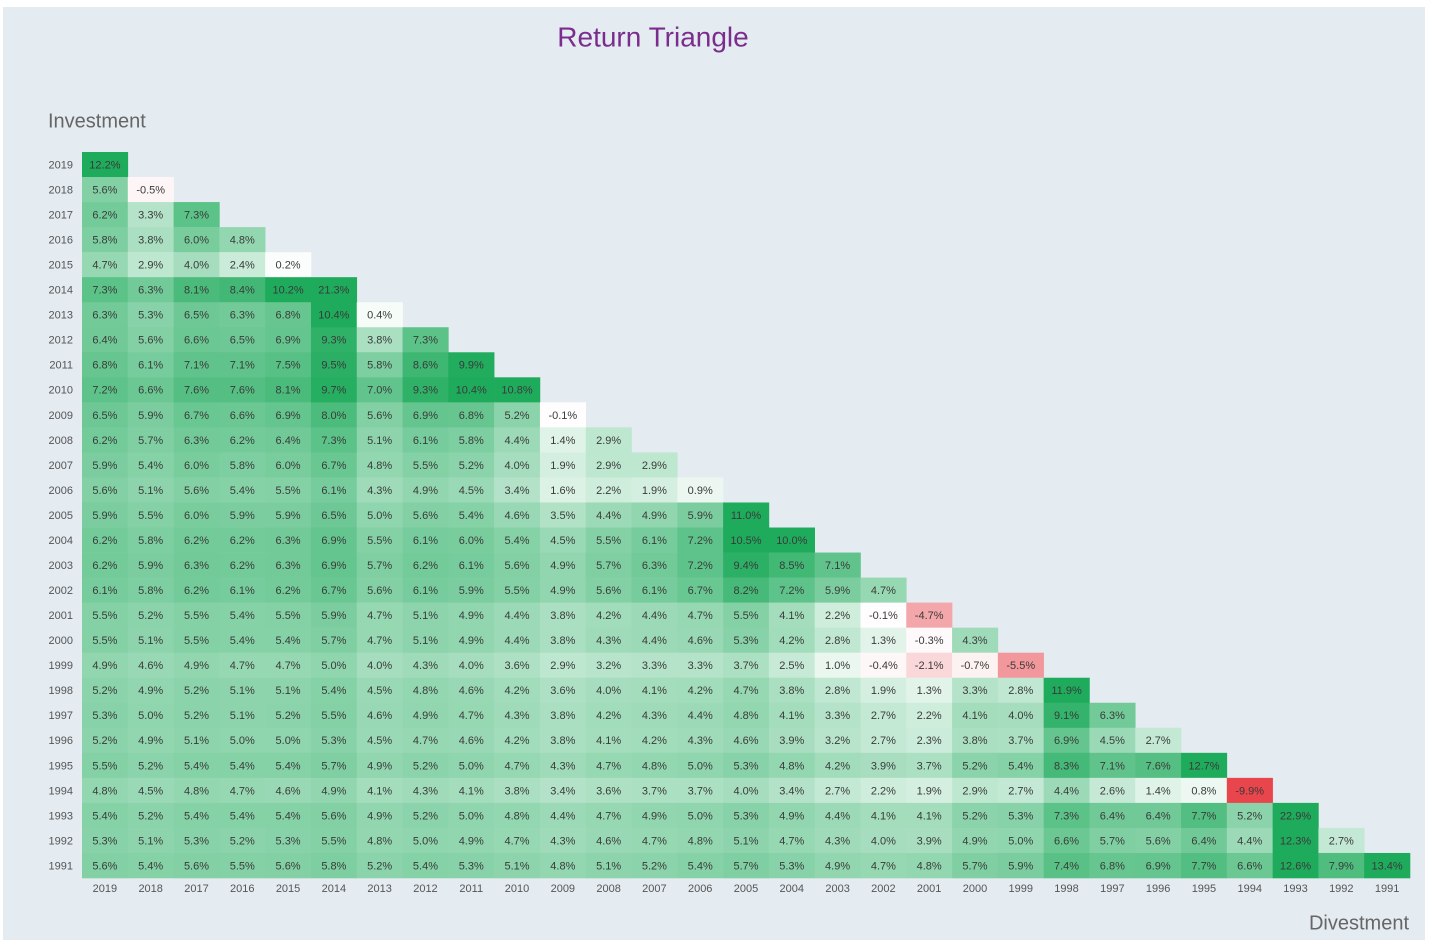 The image size is (1432, 941). What do you see at coordinates (61, 165) in the screenshot?
I see `y-tick-label: 2019` at bounding box center [61, 165].